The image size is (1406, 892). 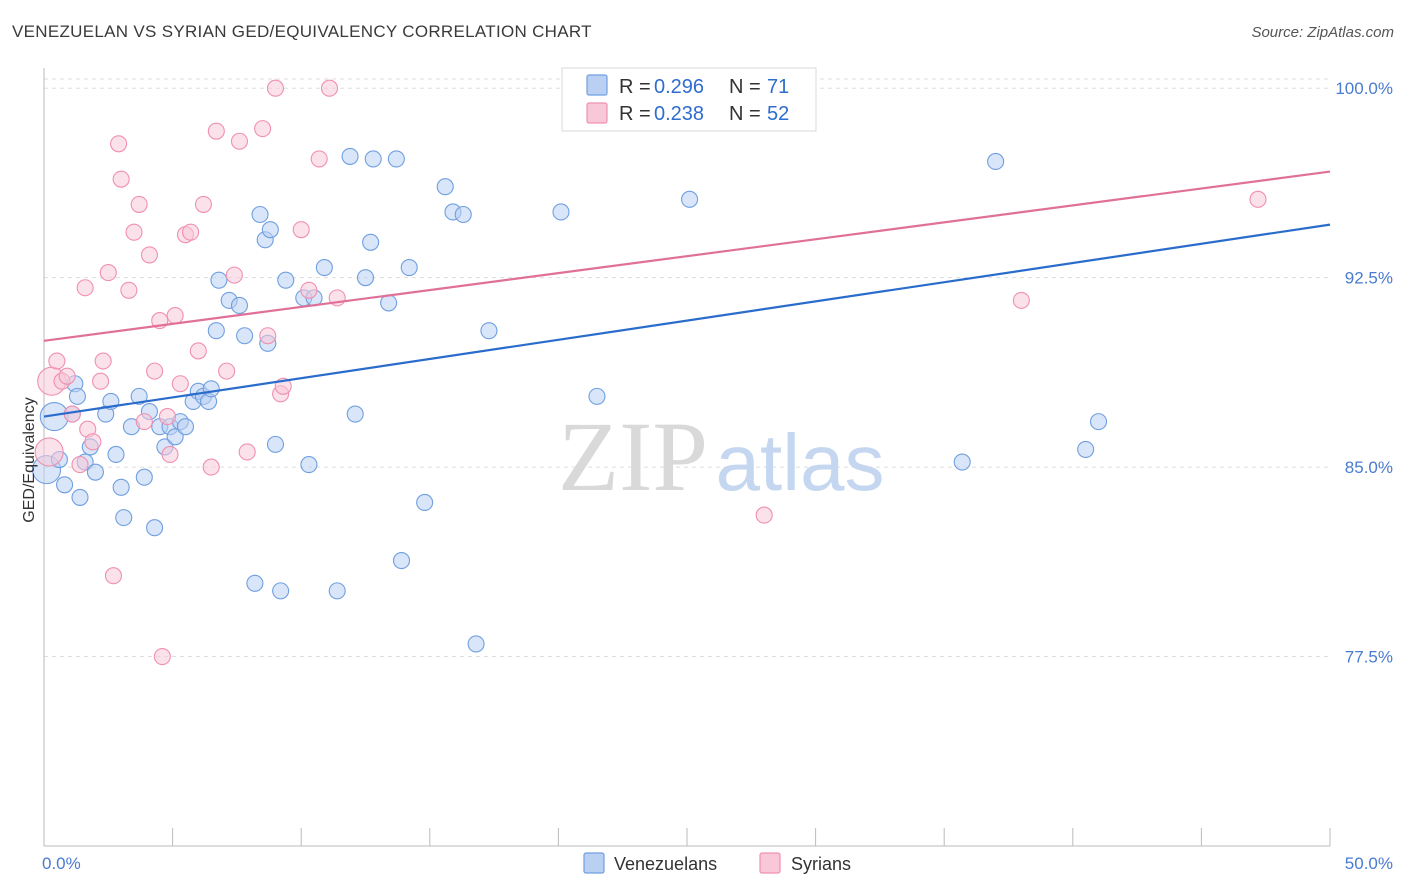 What do you see at coordinates (633, 456) in the screenshot?
I see `watermark-zip: ZIP` at bounding box center [633, 456].